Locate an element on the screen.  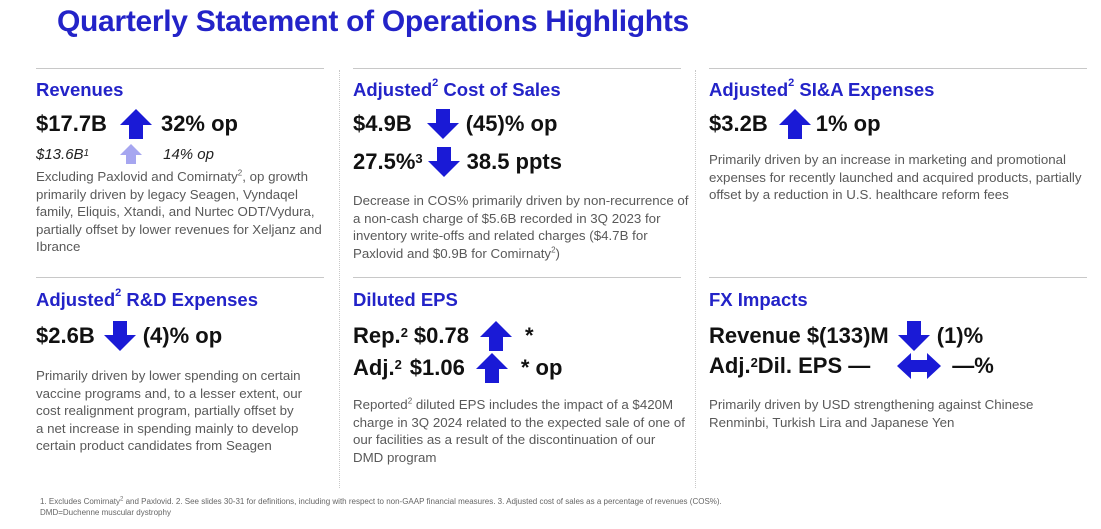
cos-desc-footnote: 2 is located at coordinates (553, 250).